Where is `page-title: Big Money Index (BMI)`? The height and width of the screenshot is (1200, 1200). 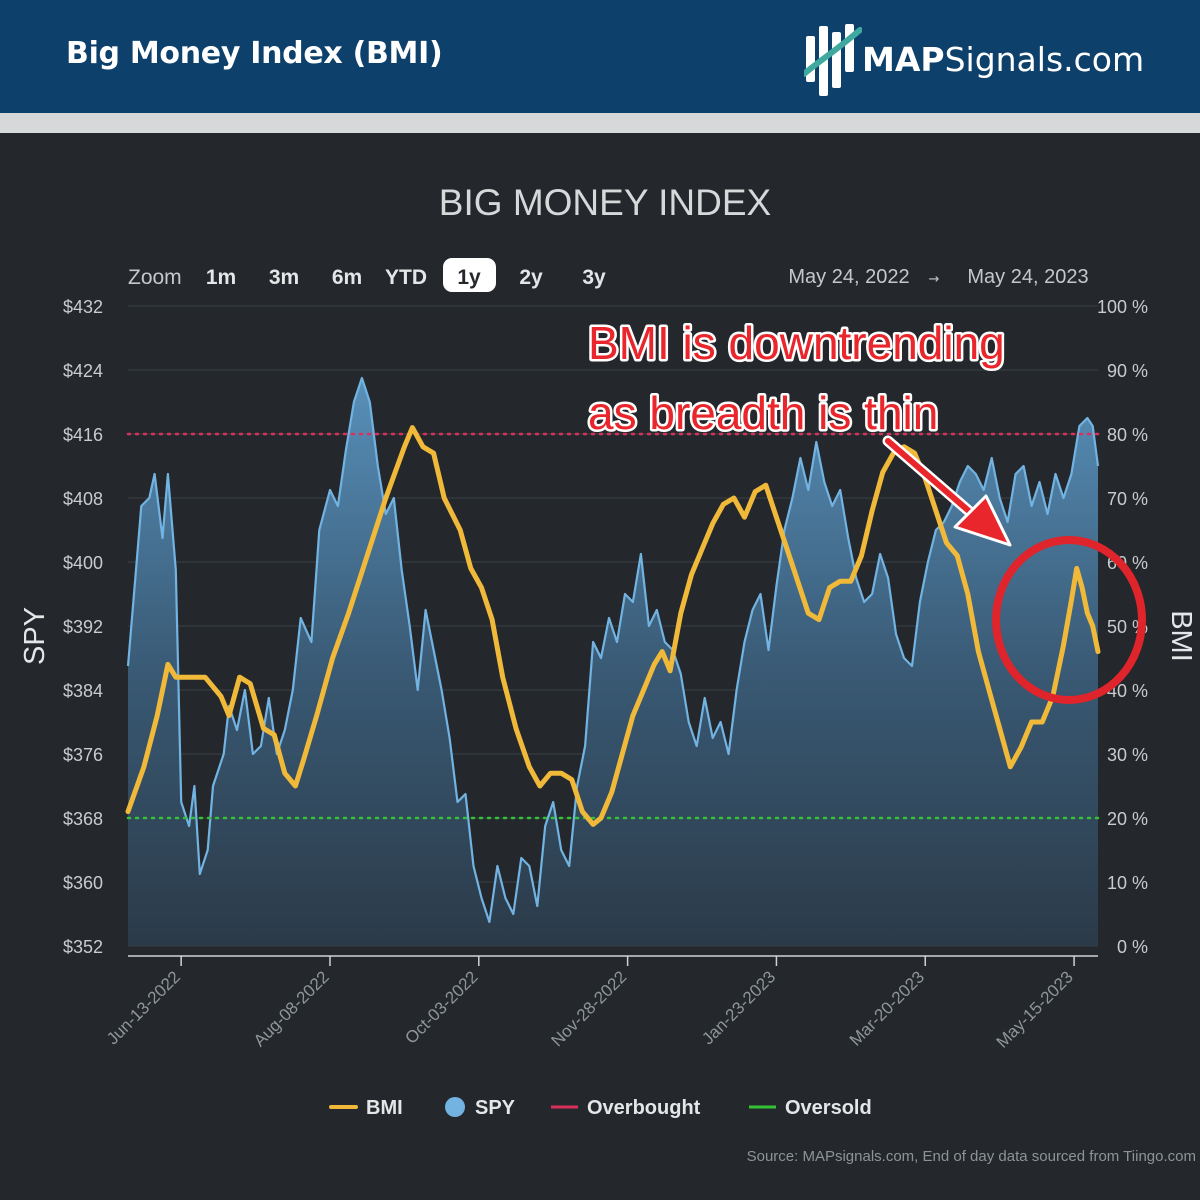
page-title: Big Money Index (BMI) is located at coordinates (254, 53).